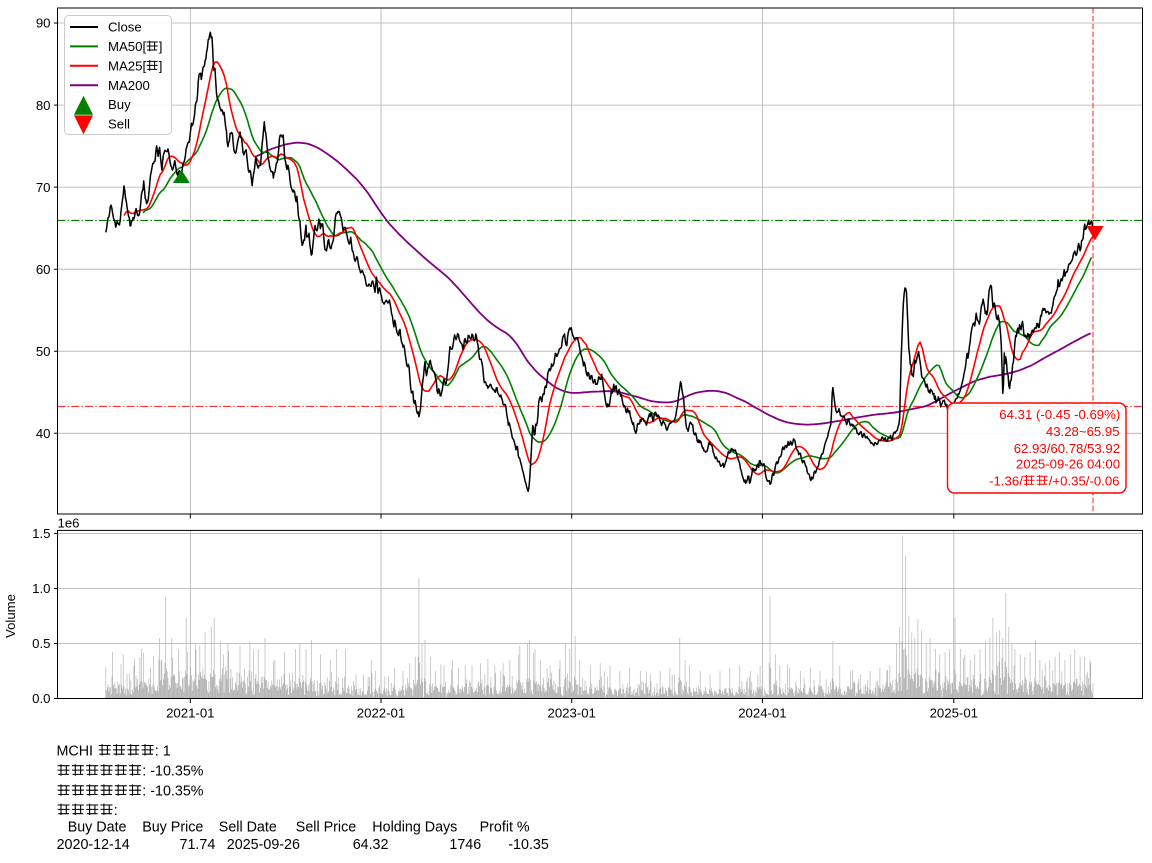 The width and height of the screenshot is (1152, 863). I want to click on svg-text: 43.28~65.95, so click(1083, 431).